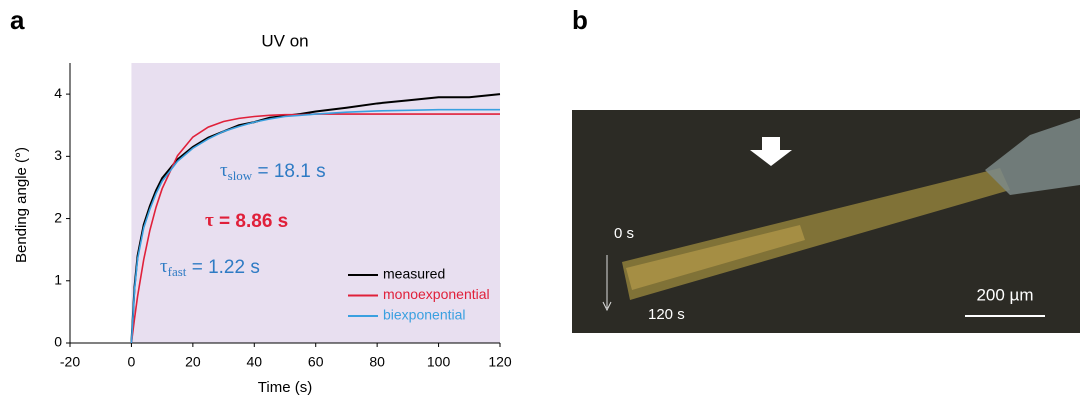 Image resolution: width=1080 pixels, height=401 pixels. What do you see at coordinates (624, 233) in the screenshot?
I see `time-label: 0 s` at bounding box center [624, 233].